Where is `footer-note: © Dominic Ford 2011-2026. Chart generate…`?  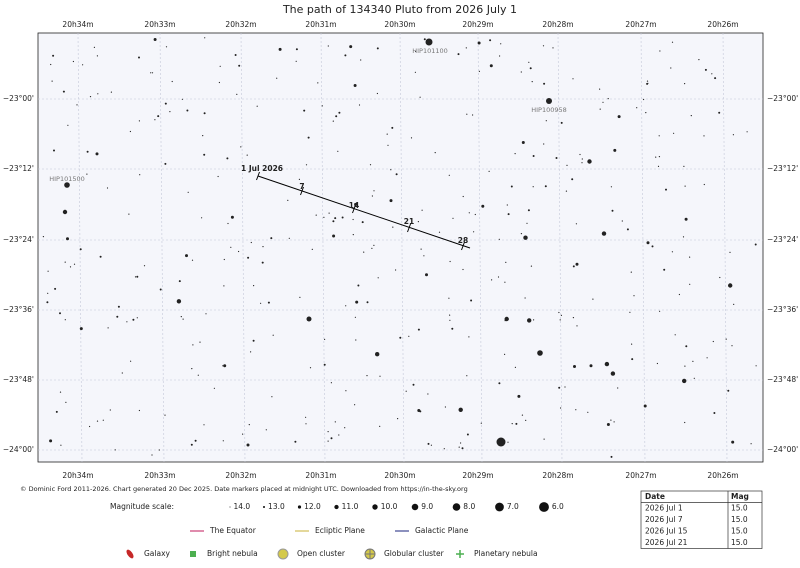 footer-note: © Dominic Ford 2011-2026. Chart generate… is located at coordinates (244, 489).